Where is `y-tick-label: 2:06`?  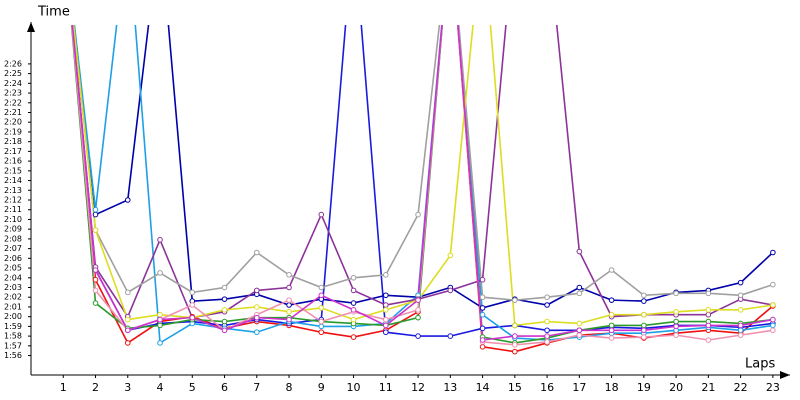
y-tick-label: 2:06 is located at coordinates (13, 258).